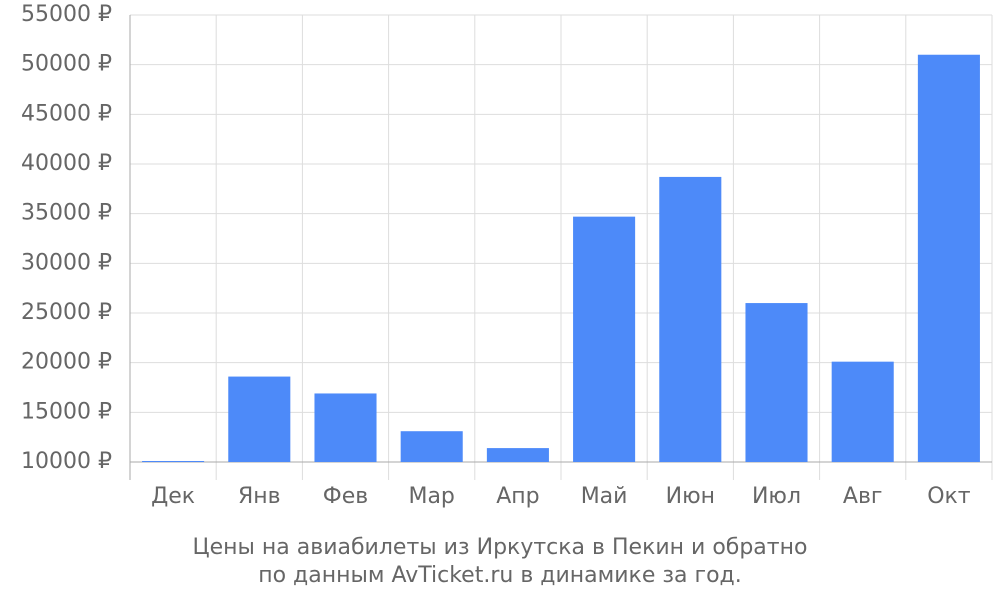 This screenshot has height=604, width=1000. Describe the element at coordinates (863, 496) in the screenshot. I see `x-tick-label: Авг` at that location.